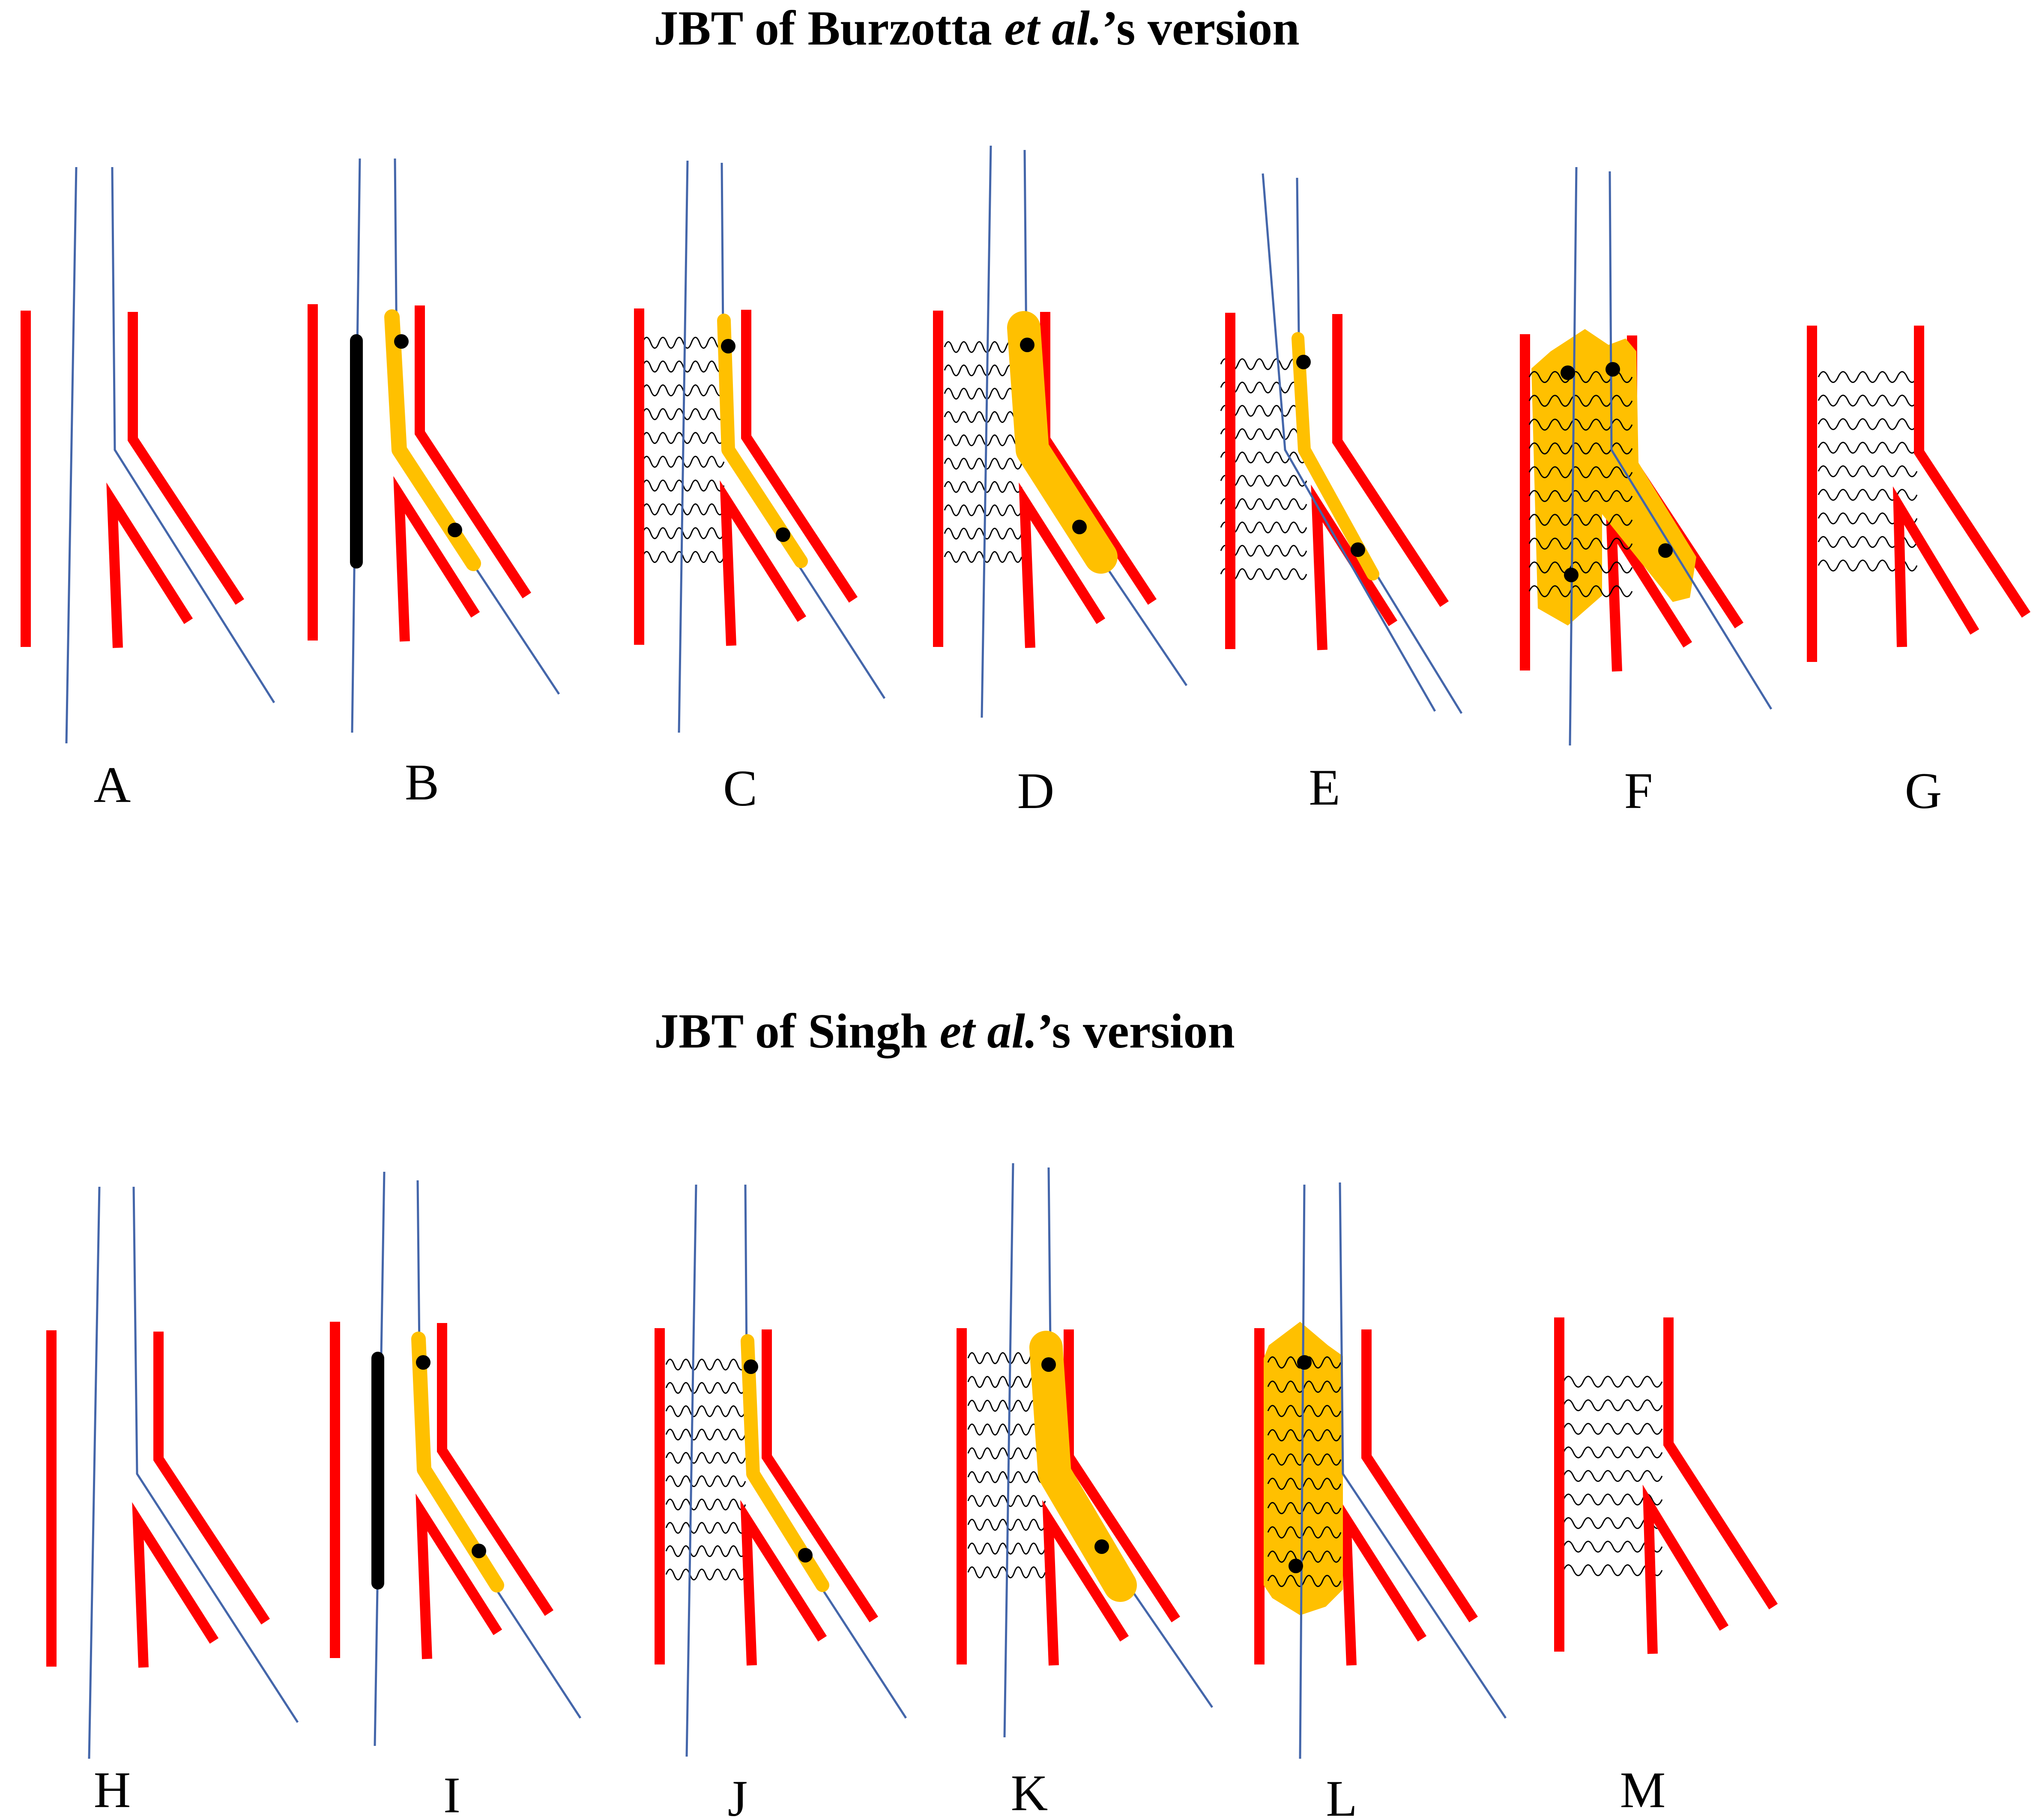 The height and width of the screenshot is (1820, 2039). What do you see at coordinates (988, 1031) in the screenshot?
I see `title-singh-italic: et al.` at bounding box center [988, 1031].